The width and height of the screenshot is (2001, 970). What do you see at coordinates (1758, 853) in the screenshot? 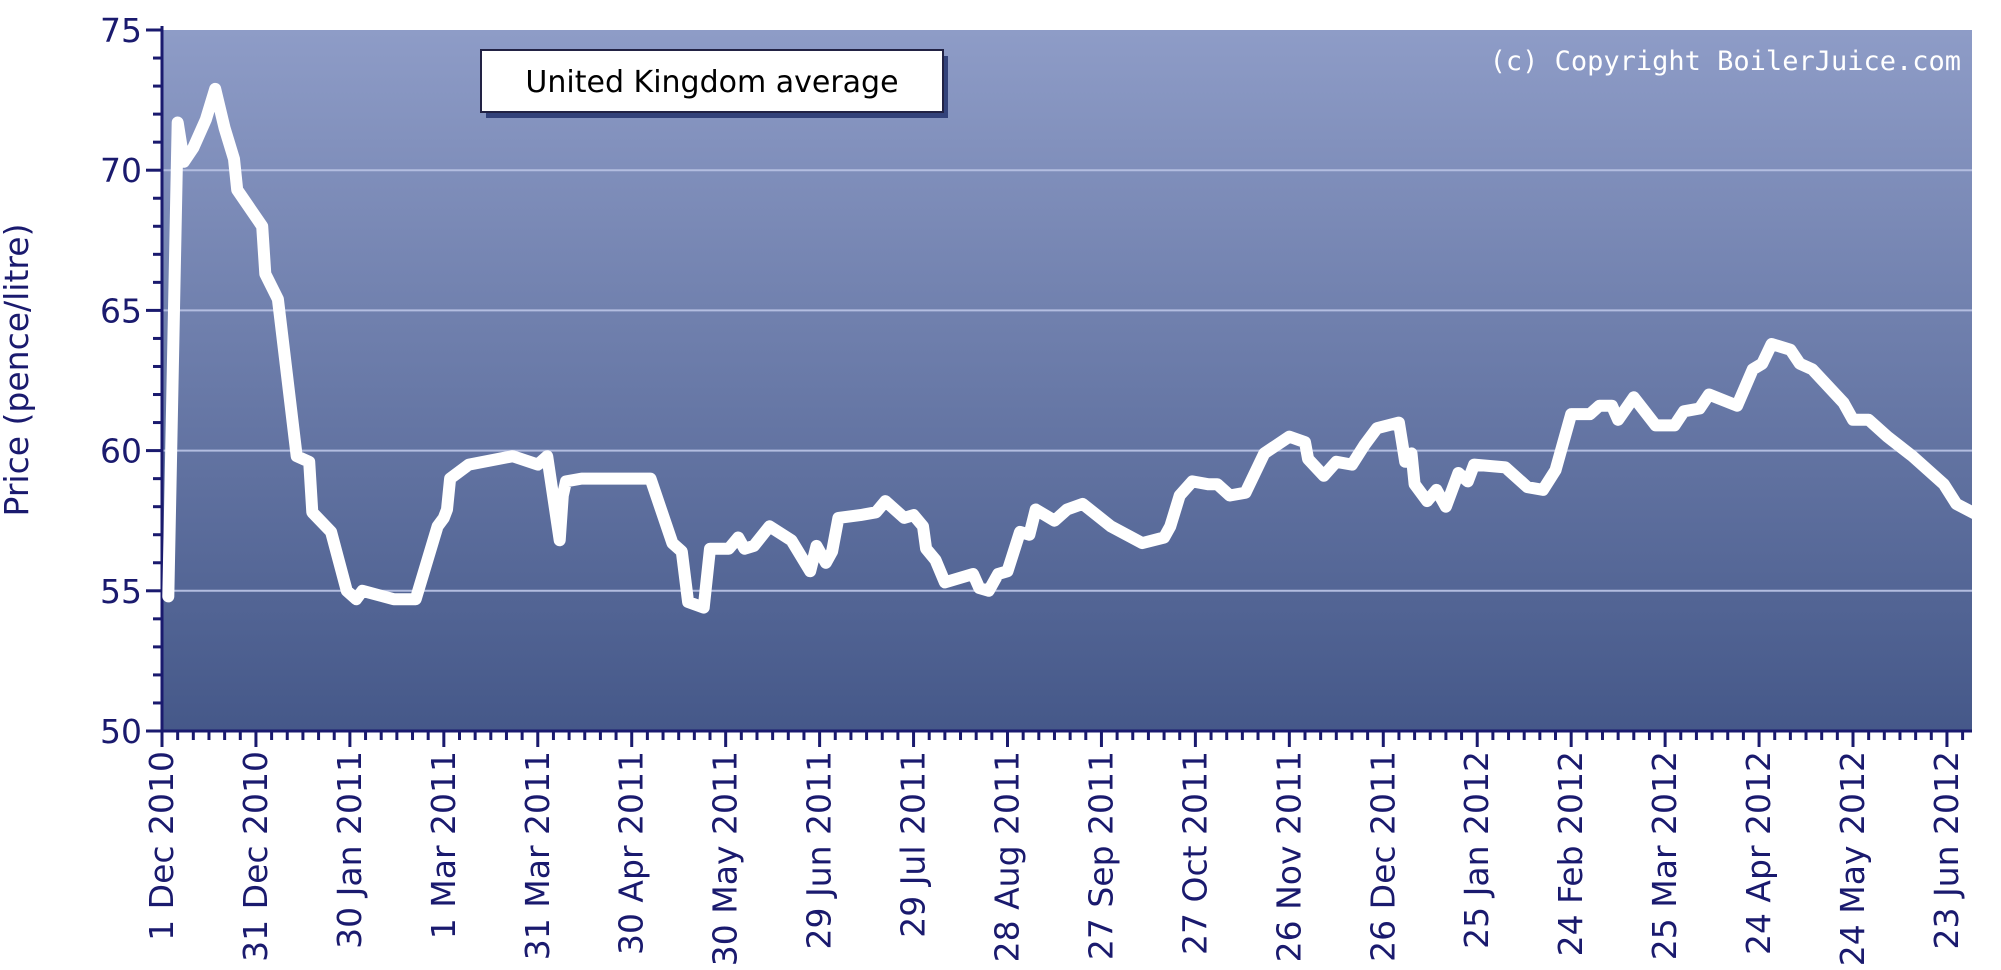
I see `x-tick-label: 24 Apr 2012` at bounding box center [1758, 853].